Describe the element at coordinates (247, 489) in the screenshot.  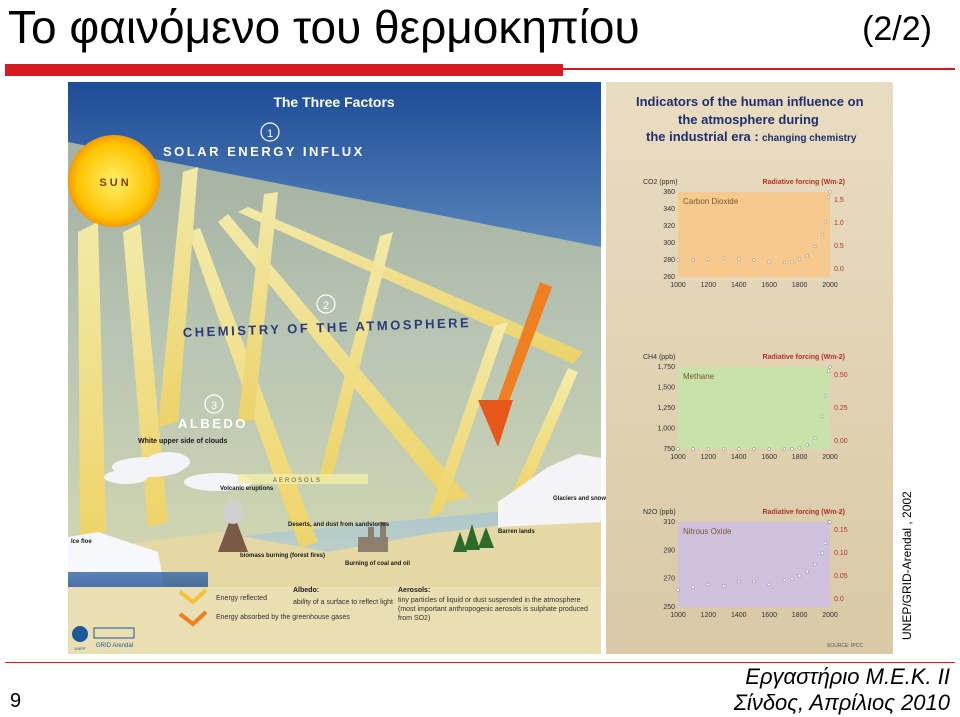
I see `volcanic-label: Volcanic eruptions` at that location.